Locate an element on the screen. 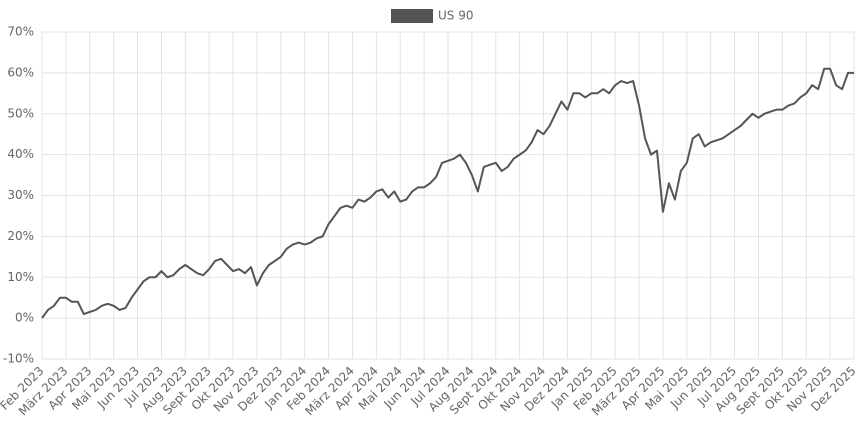 This screenshot has width=868, height=434. legend-swatch is located at coordinates (412, 16).